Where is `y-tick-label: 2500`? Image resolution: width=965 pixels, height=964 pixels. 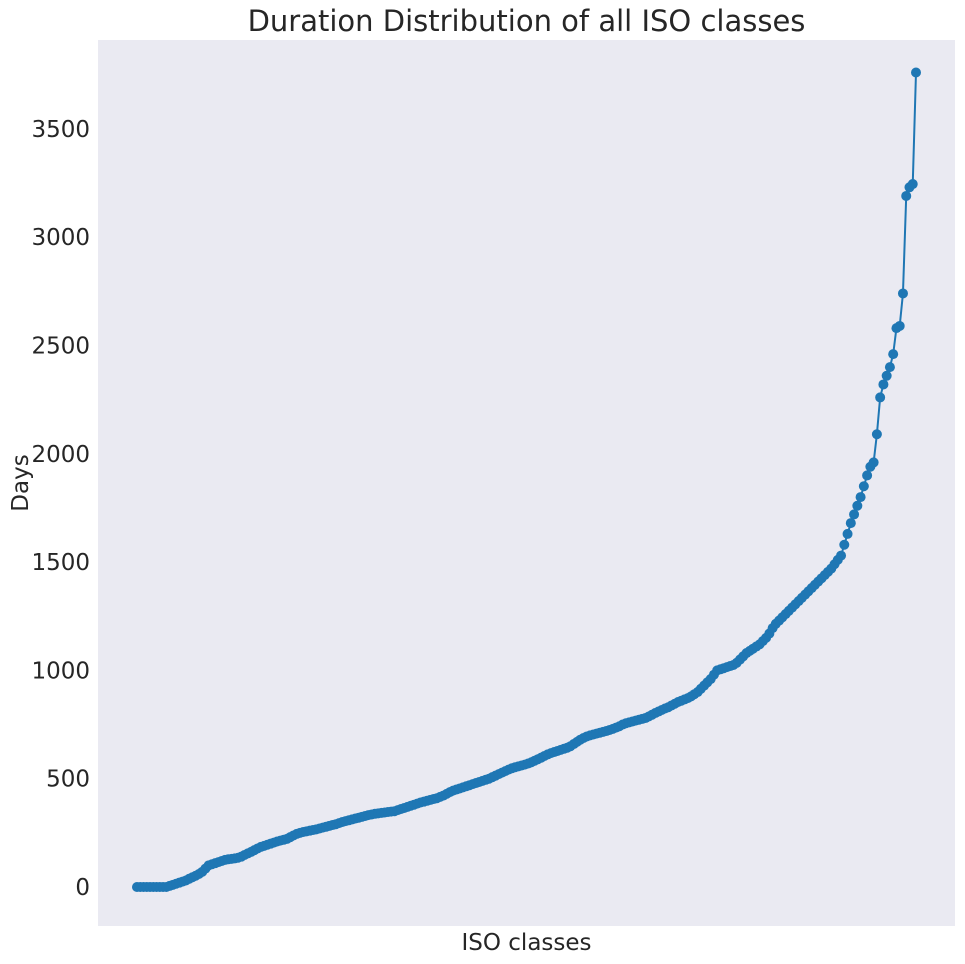
y-tick-label: 2500 is located at coordinates (60, 346).